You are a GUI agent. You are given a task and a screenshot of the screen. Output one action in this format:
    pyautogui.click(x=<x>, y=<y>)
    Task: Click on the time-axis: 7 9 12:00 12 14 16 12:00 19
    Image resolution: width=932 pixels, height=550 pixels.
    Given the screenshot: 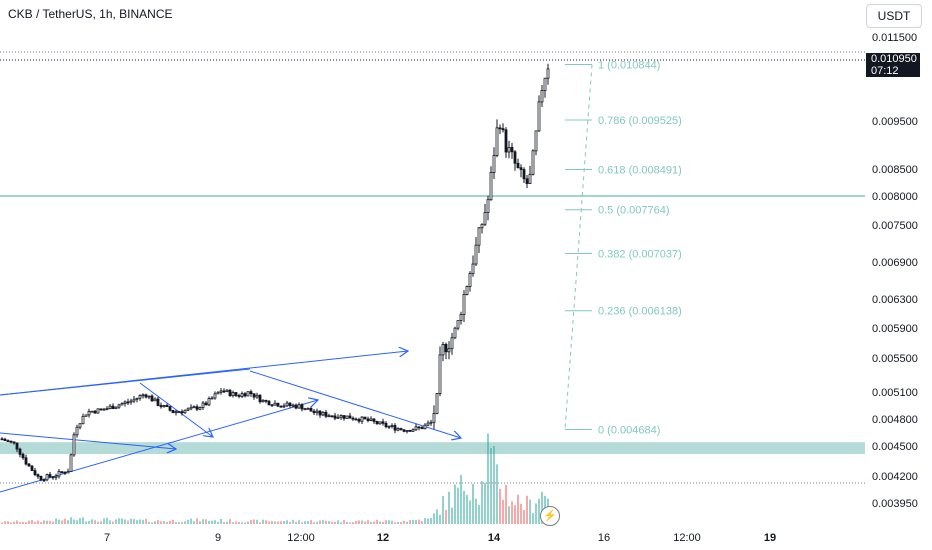 What is the action you would take?
    pyautogui.click(x=440, y=538)
    